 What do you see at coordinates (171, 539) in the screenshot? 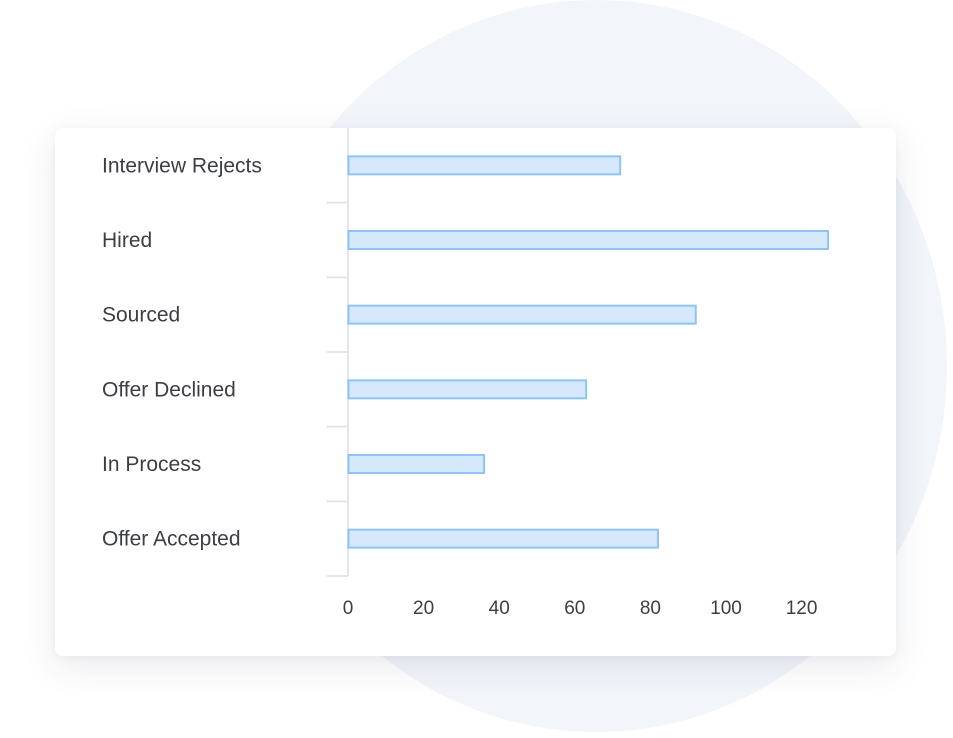
I see `category-label: Offer Accepted` at bounding box center [171, 539].